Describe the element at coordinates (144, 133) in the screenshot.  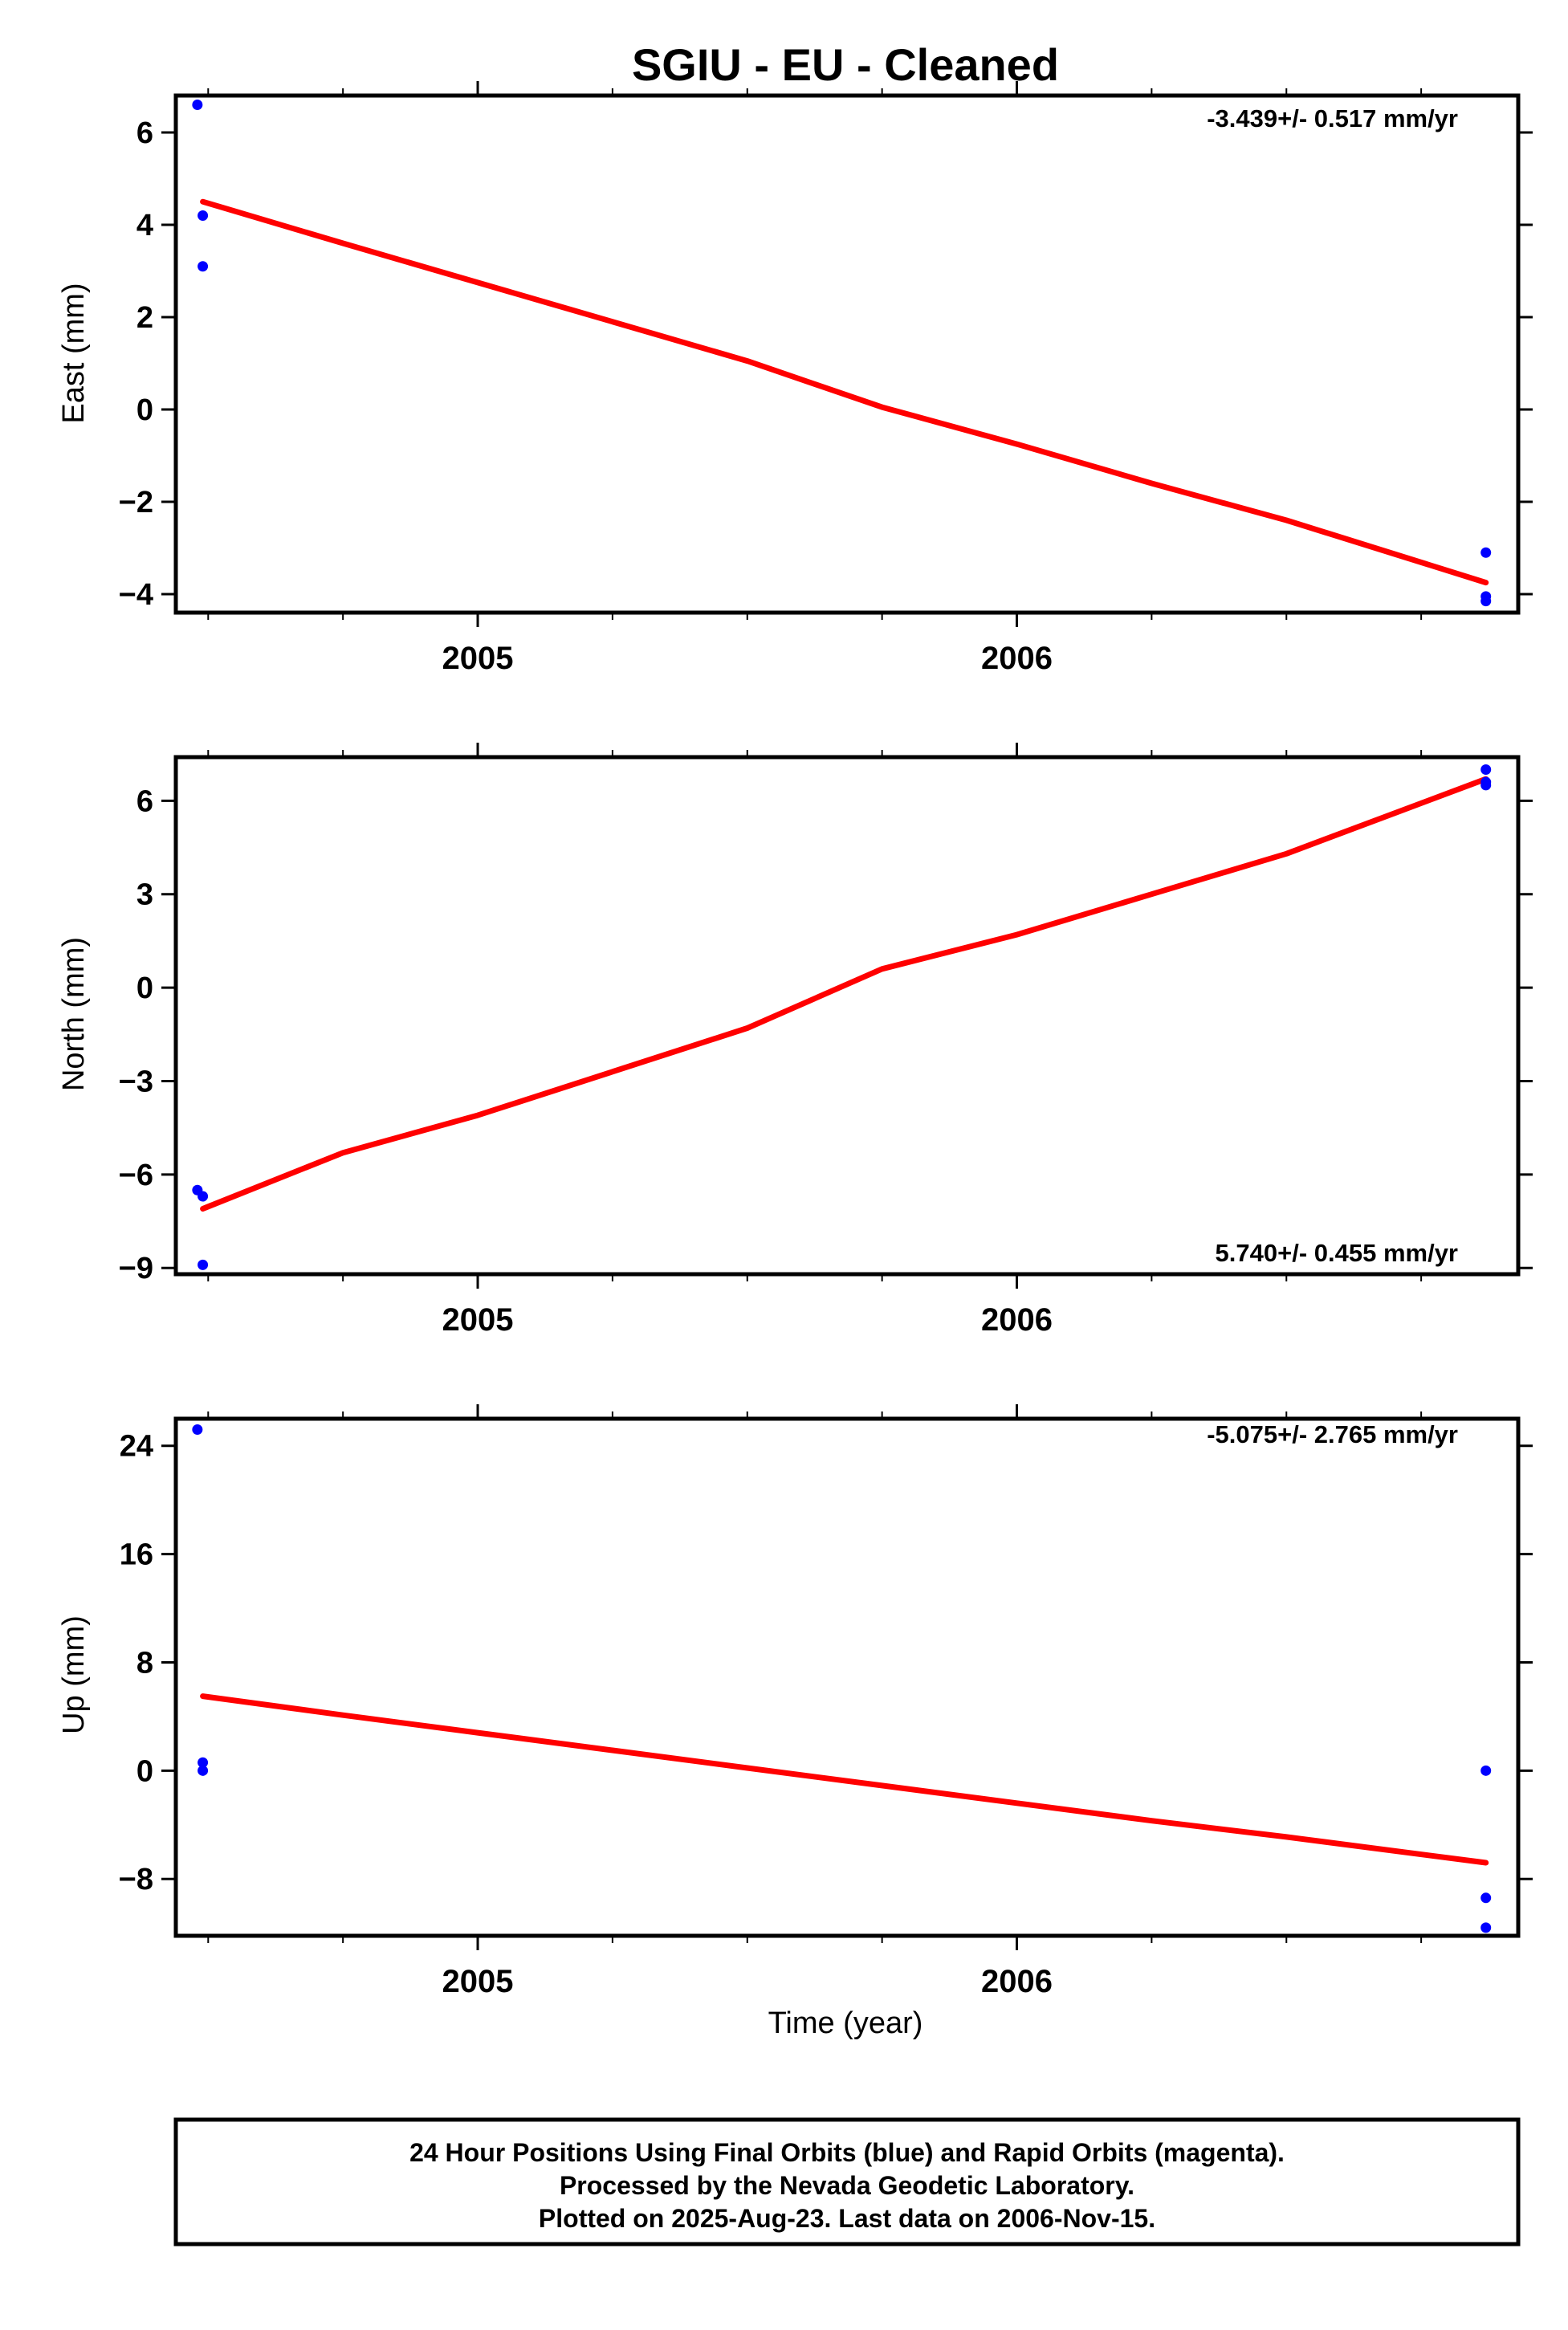
I see `y-tick-label-east: 6` at that location.